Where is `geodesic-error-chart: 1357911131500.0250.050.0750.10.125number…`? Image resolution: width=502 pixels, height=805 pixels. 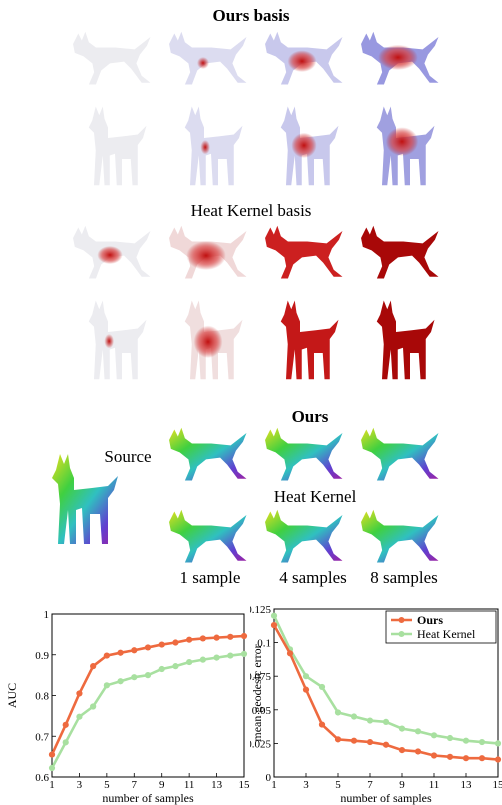
geodesic-error-chart: 1357911131500.0250.050.0750.10.125number… is located at coordinates (376, 704).